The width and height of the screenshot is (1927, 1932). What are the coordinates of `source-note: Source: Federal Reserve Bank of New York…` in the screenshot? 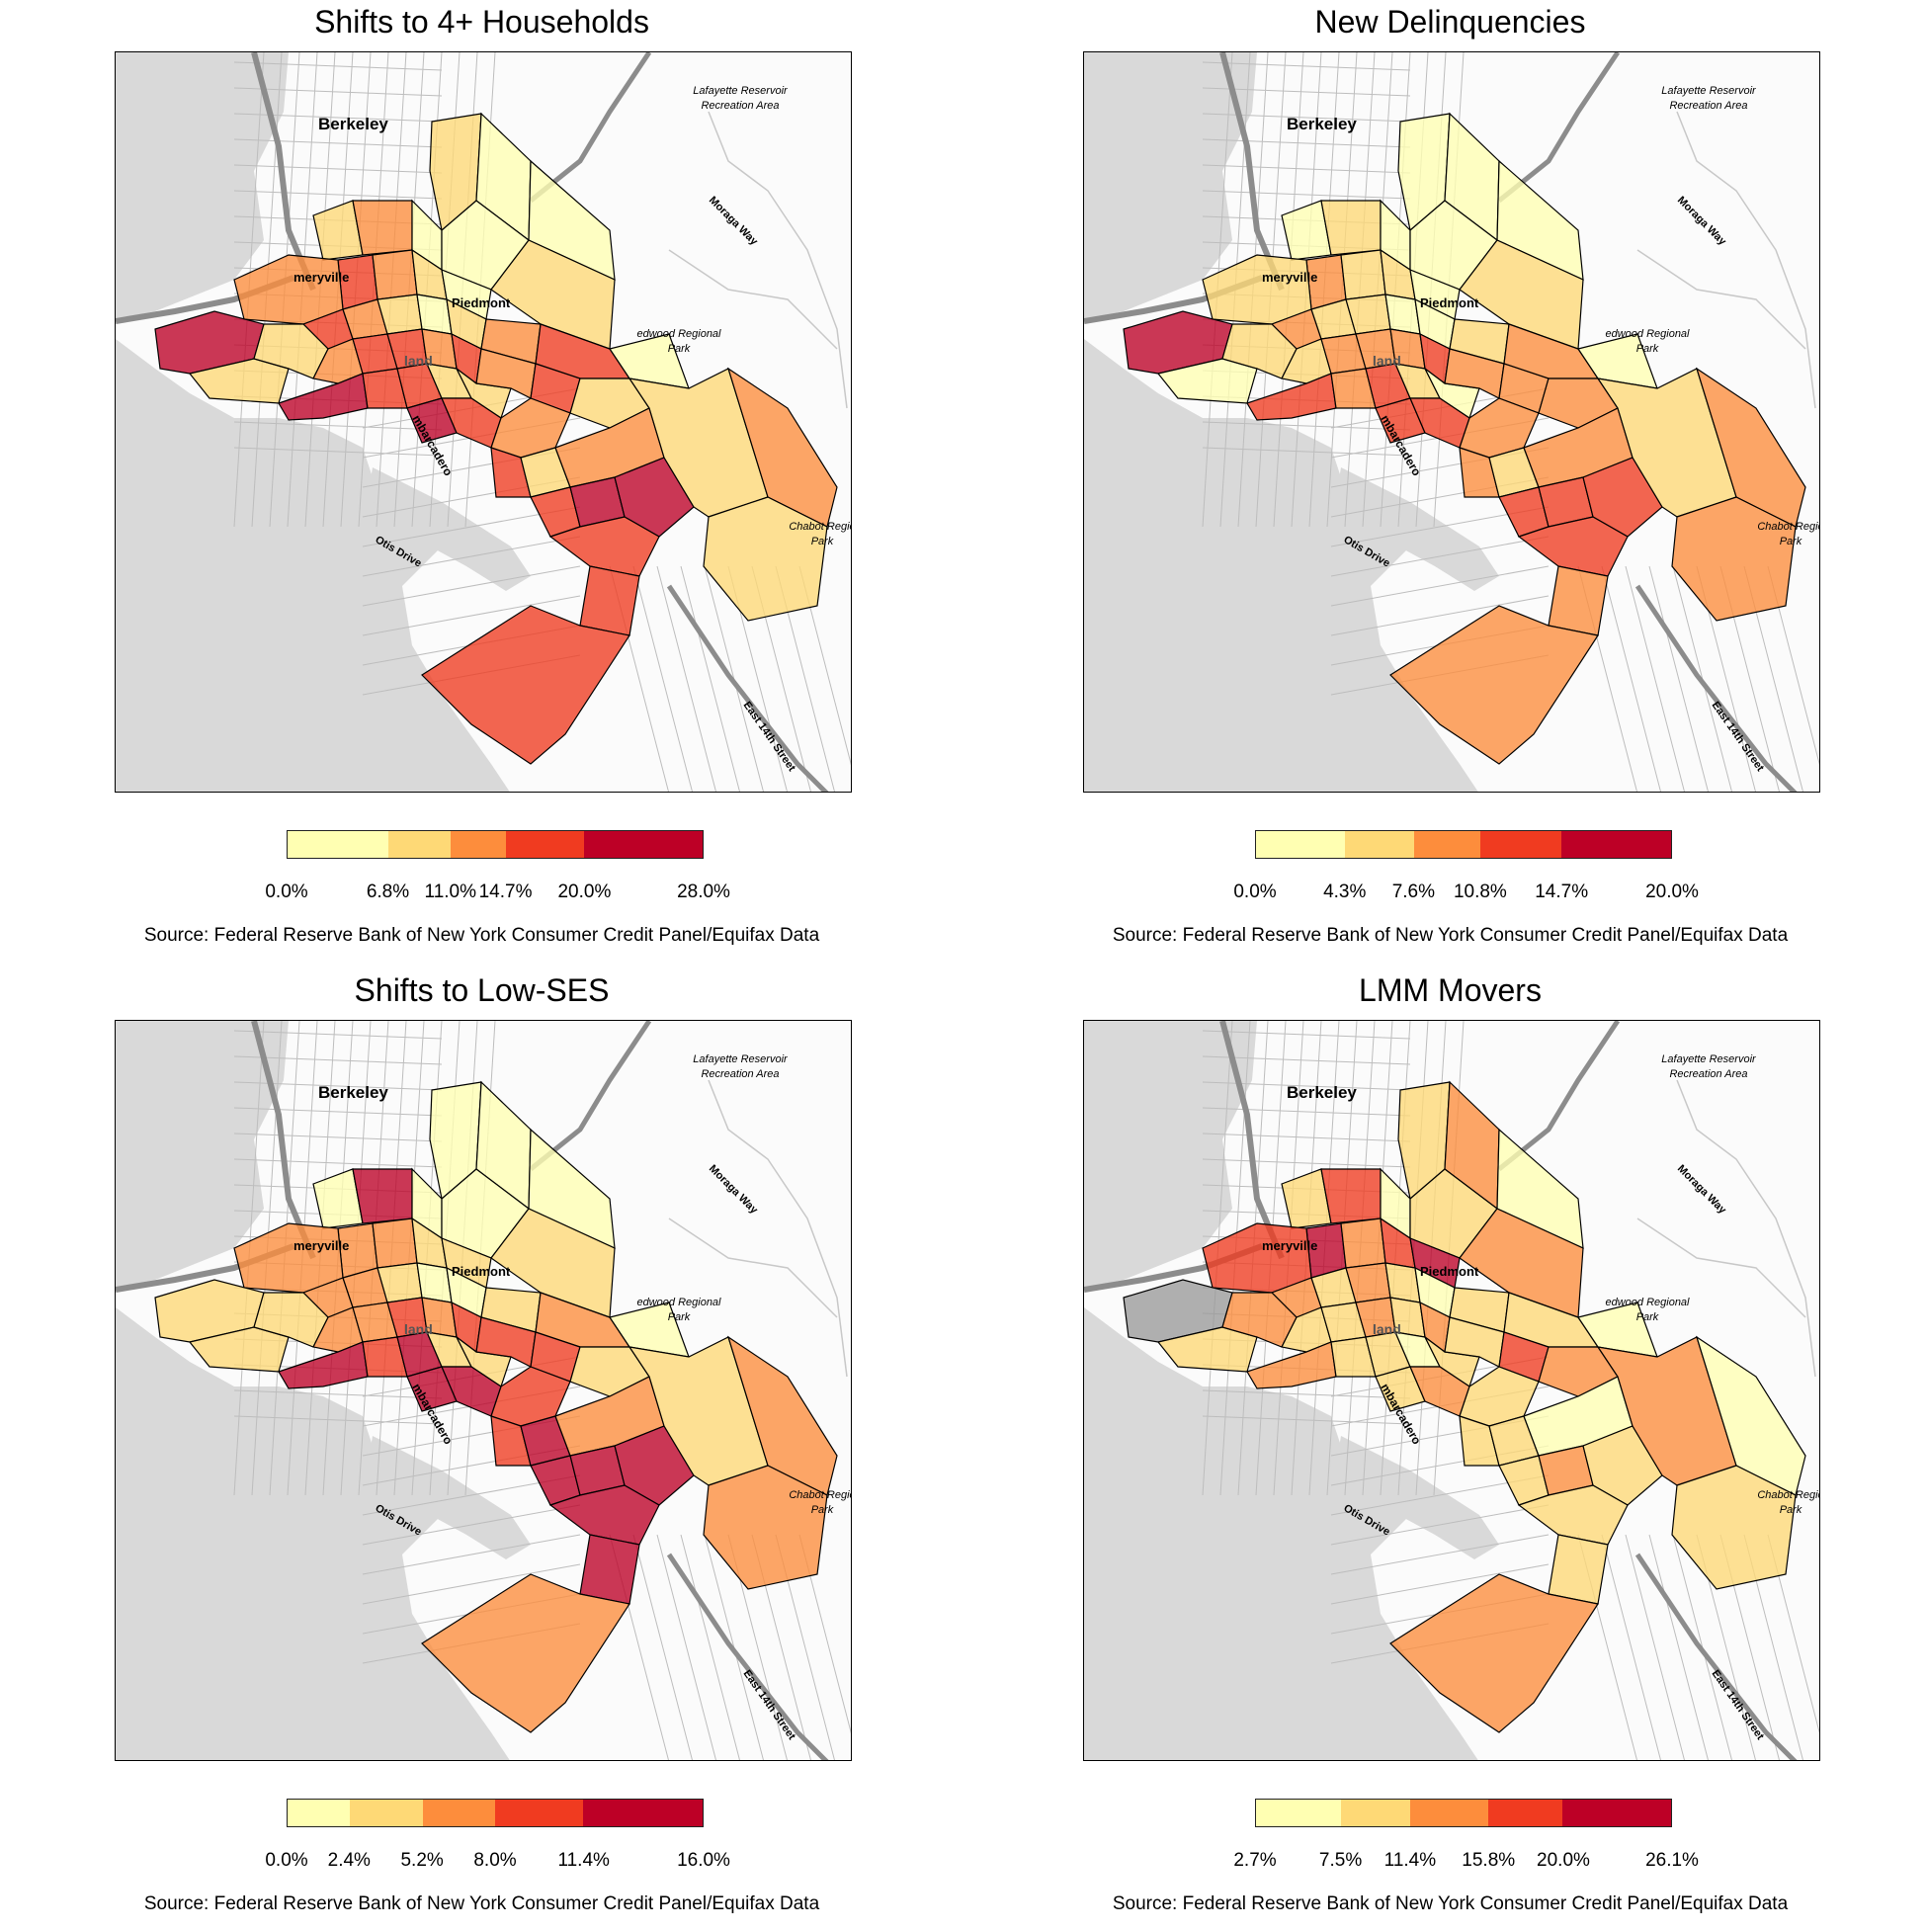 It's located at (1450, 935).